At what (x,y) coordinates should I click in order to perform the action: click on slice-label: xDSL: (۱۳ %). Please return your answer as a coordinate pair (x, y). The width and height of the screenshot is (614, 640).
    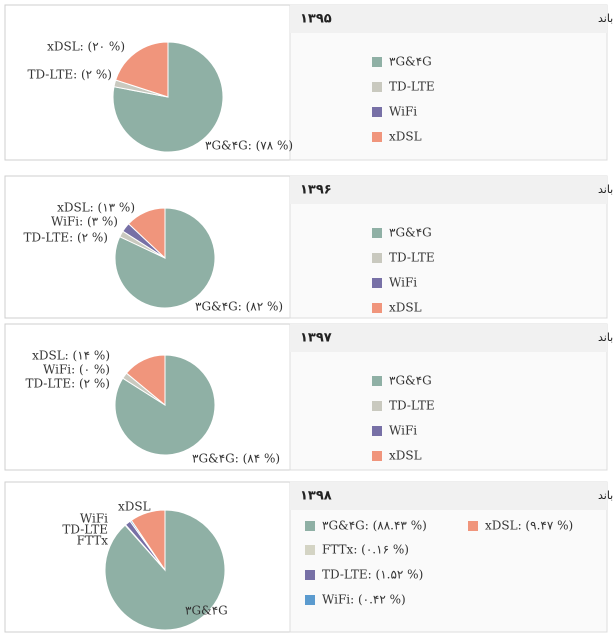
    Looking at the image, I should click on (96, 208).